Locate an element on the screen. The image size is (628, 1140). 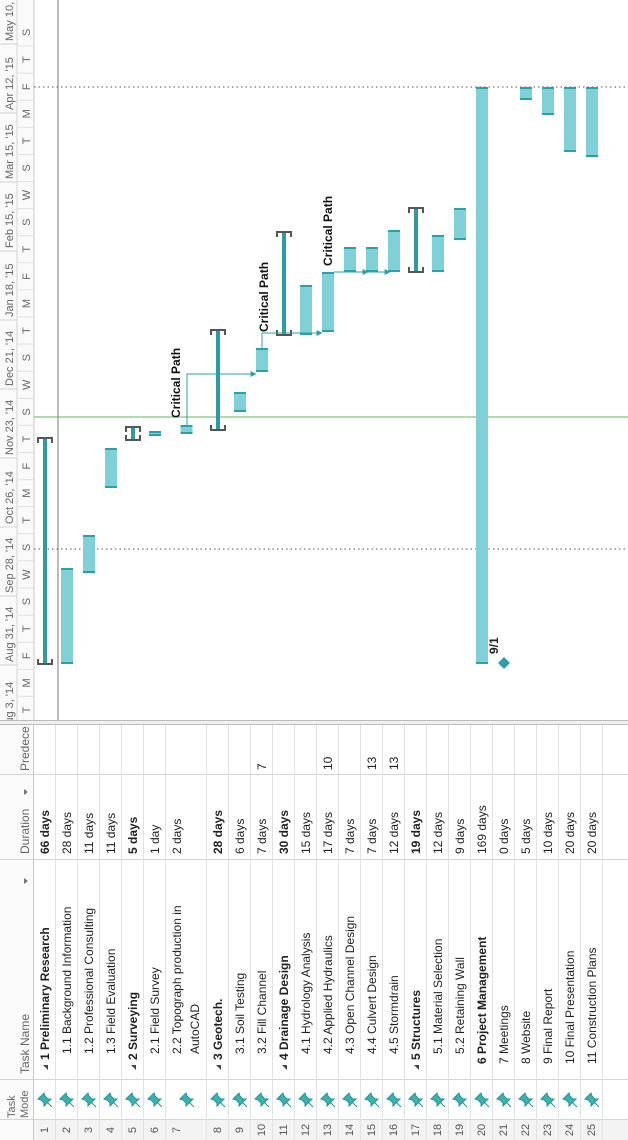
row-number: 10 is located at coordinates (262, 1130).